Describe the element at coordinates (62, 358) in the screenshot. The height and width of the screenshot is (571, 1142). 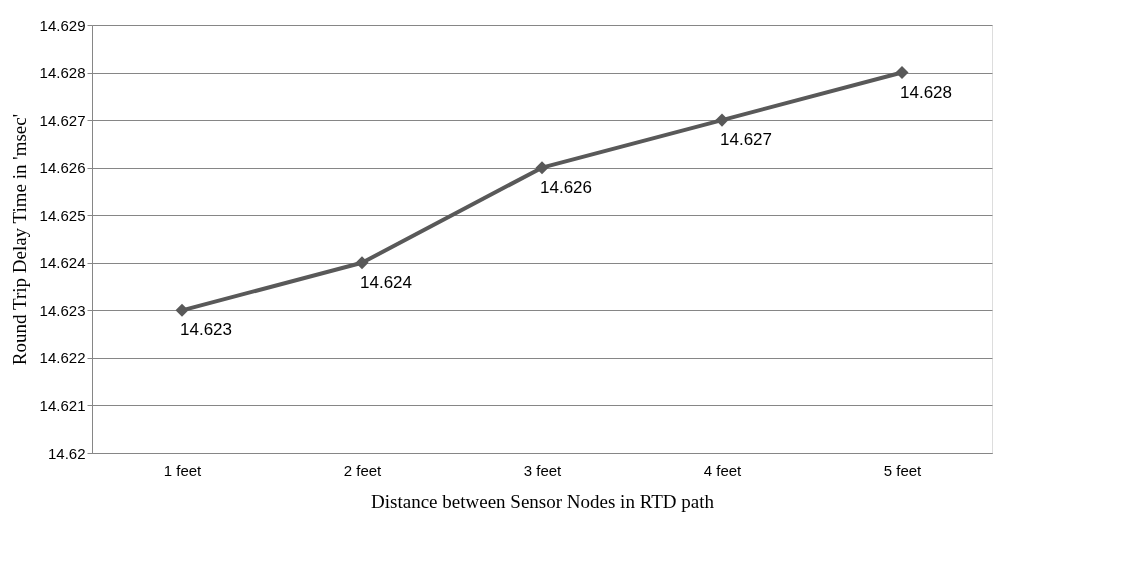
I see `y-tick-label: 14.622` at that location.